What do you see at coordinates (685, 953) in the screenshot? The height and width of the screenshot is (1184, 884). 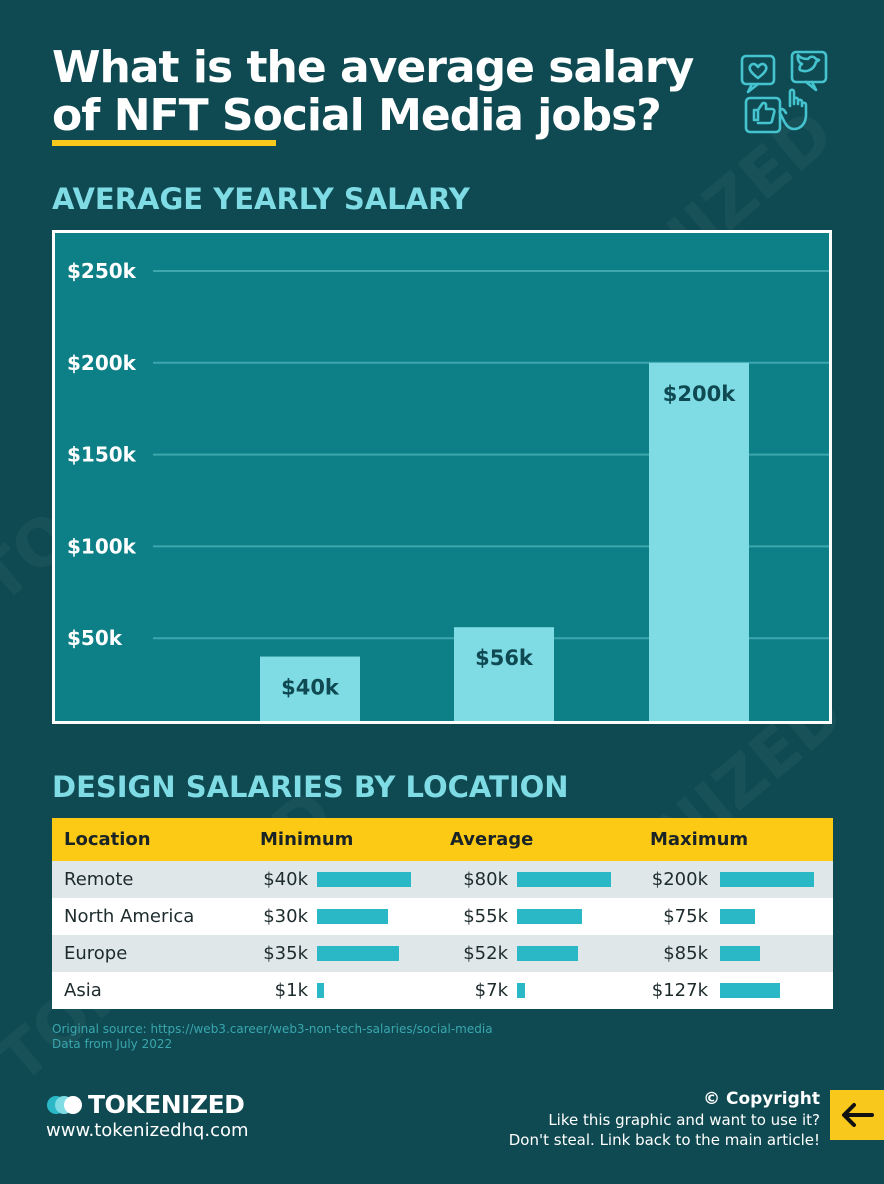 I see `cell-maximum: $85k` at bounding box center [685, 953].